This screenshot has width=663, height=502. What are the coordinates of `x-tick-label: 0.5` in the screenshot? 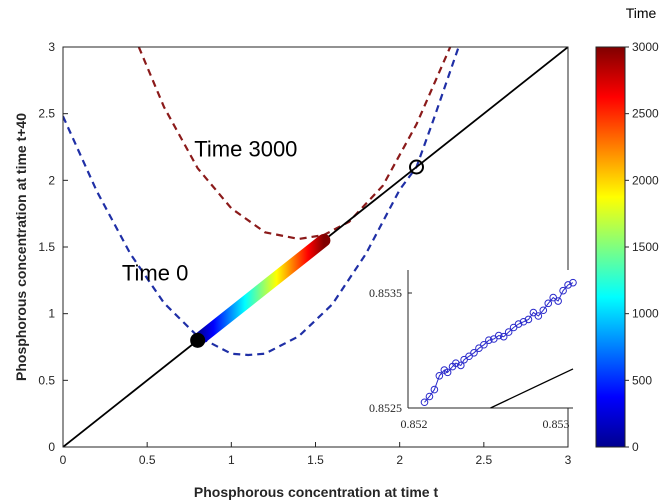 It's located at (147, 460).